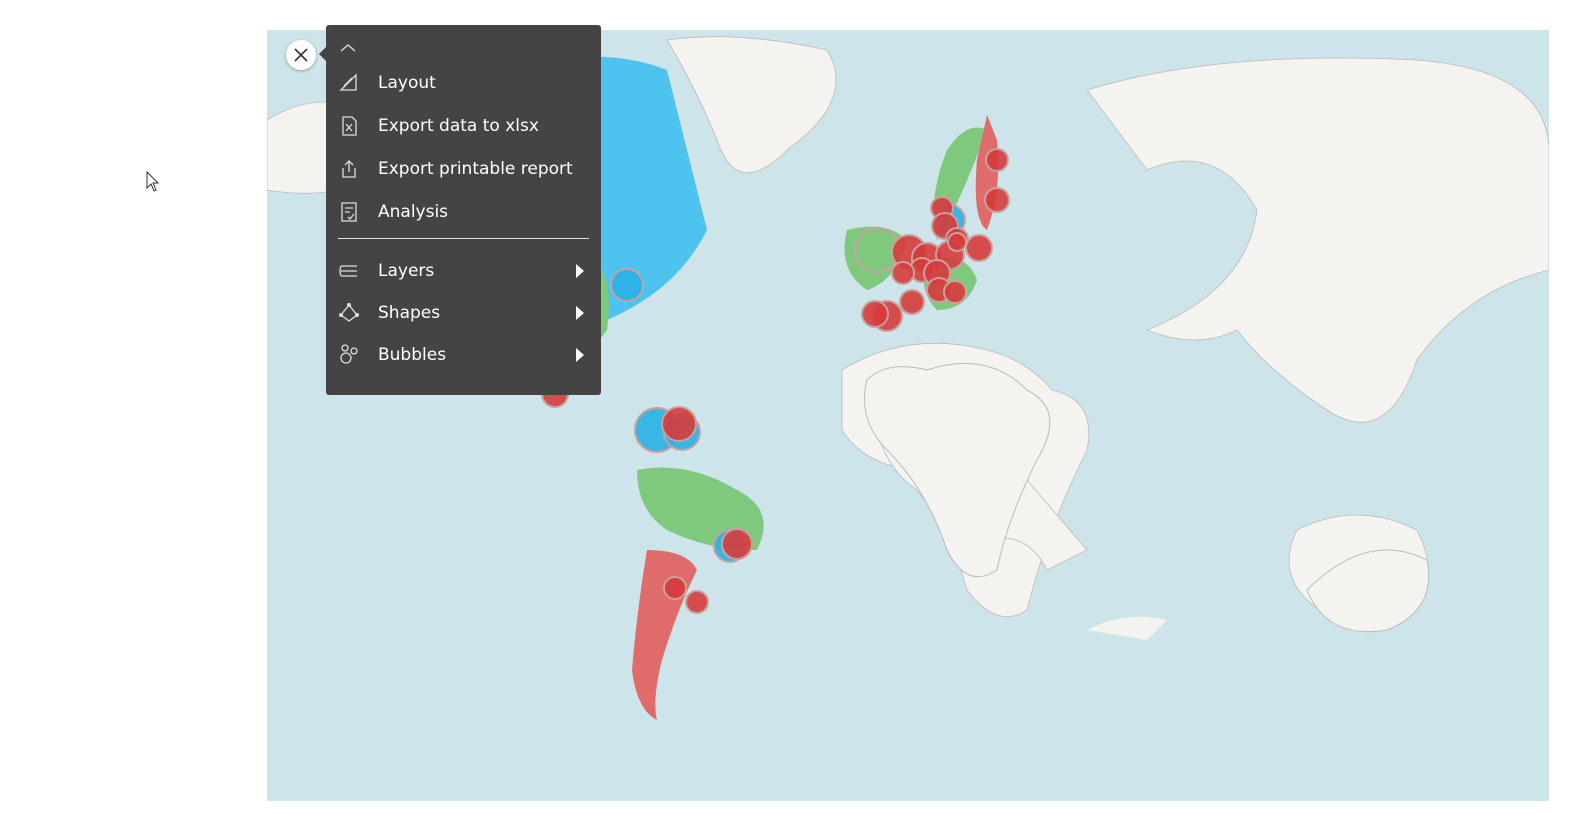 This screenshot has height=814, width=1594. What do you see at coordinates (413, 212) in the screenshot?
I see `menu-item-label: Analysis` at bounding box center [413, 212].